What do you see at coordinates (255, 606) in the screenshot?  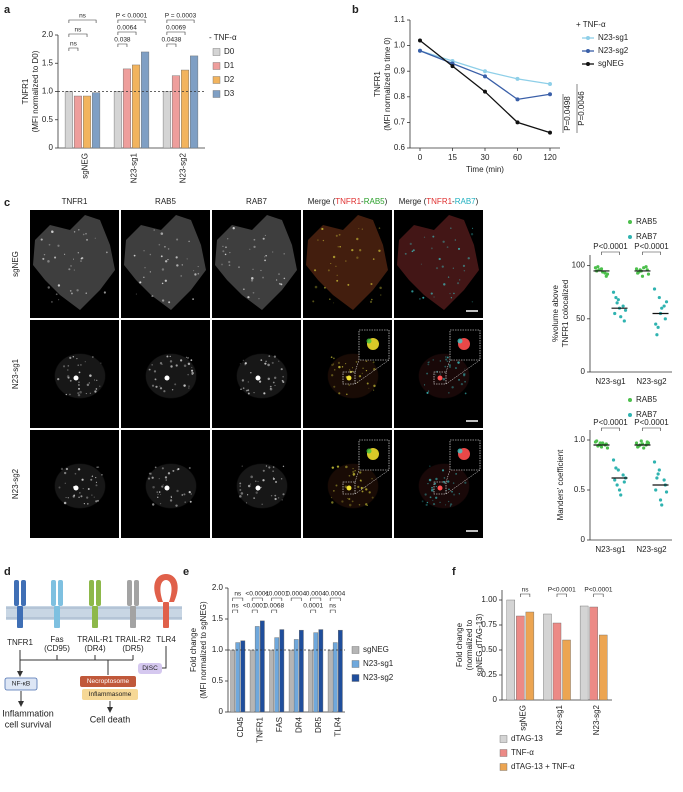 I see `significance-label: <0.0001` at bounding box center [255, 606].